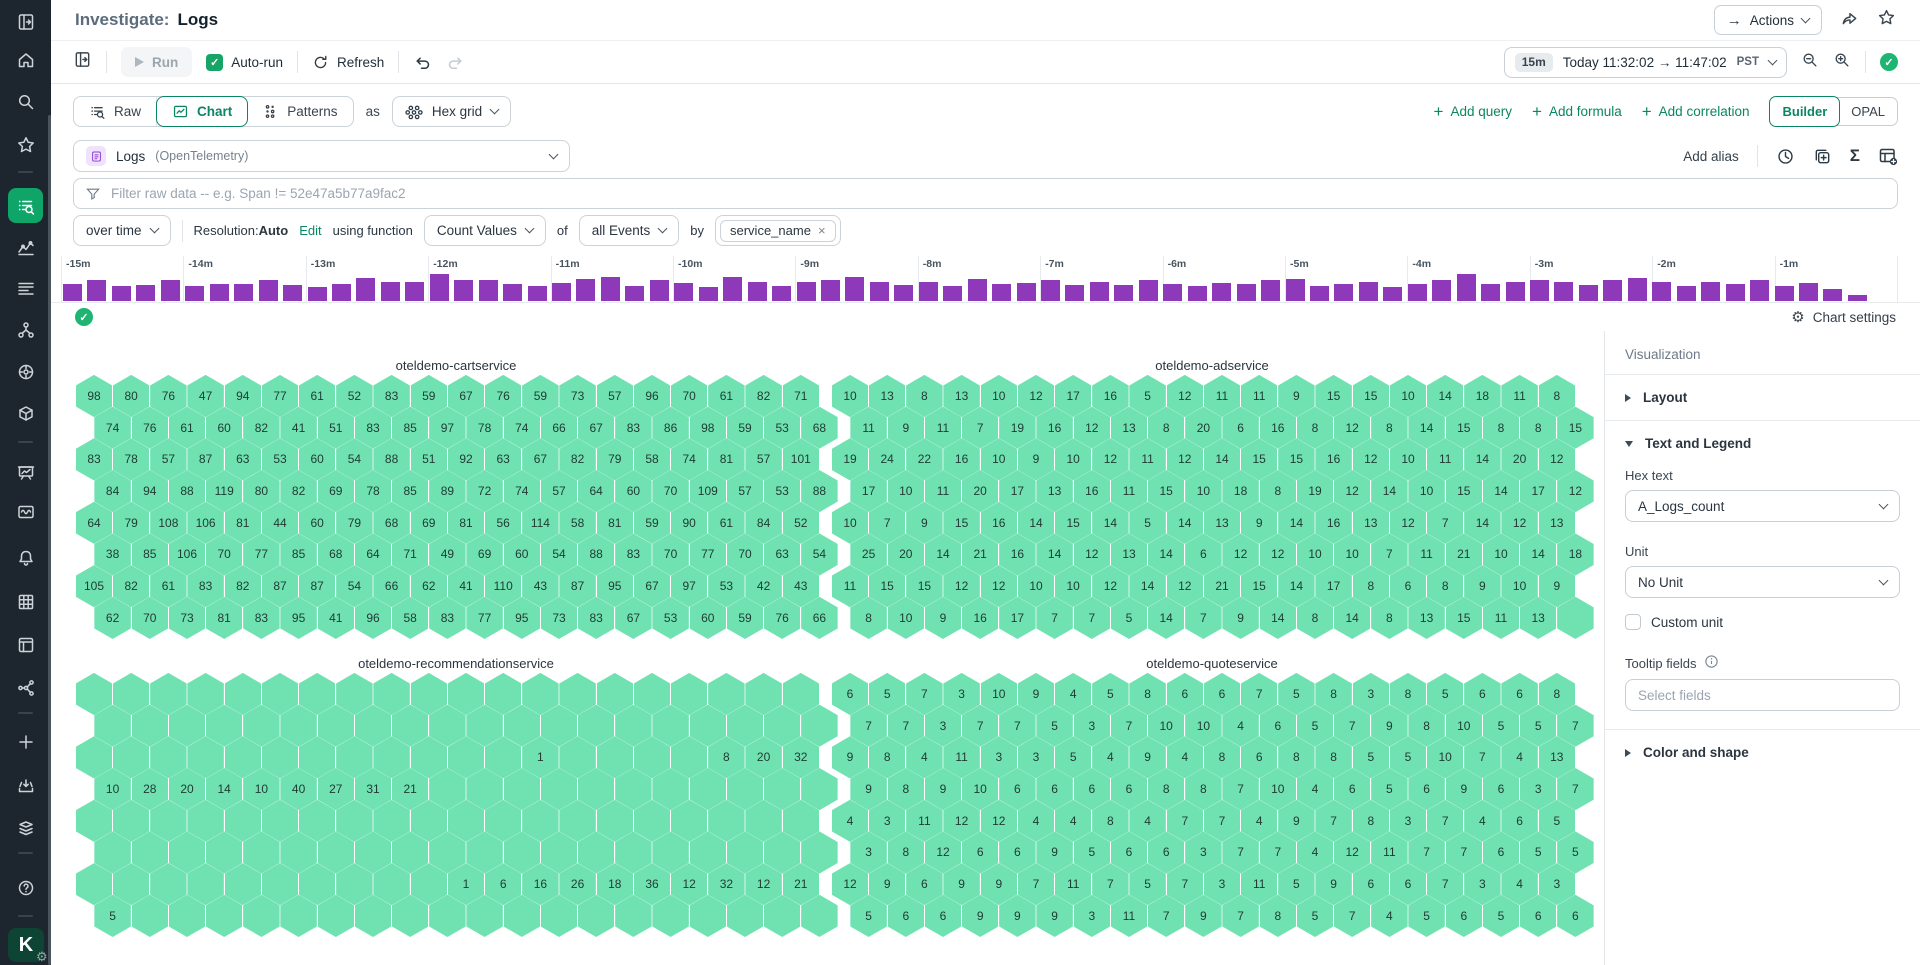  I want to click on hex-cell: 83, so click(373, 427).